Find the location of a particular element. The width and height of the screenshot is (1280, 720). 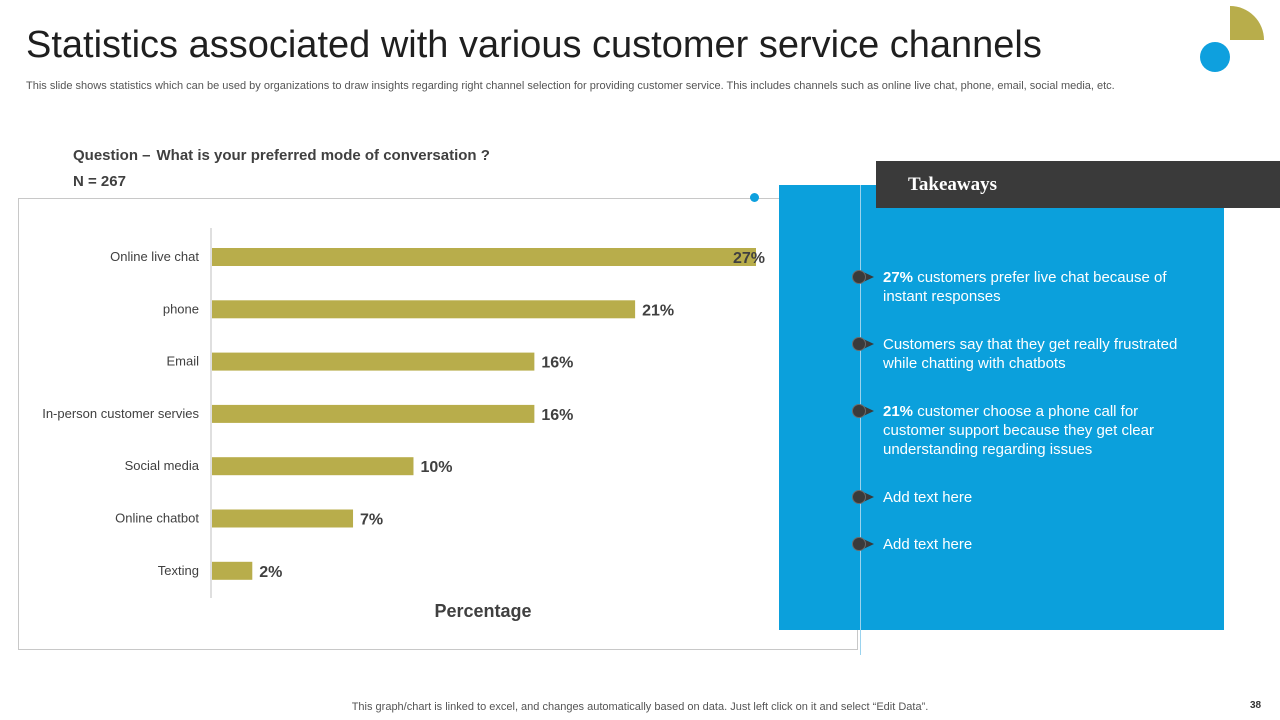

timeline-line is located at coordinates (860, 420).